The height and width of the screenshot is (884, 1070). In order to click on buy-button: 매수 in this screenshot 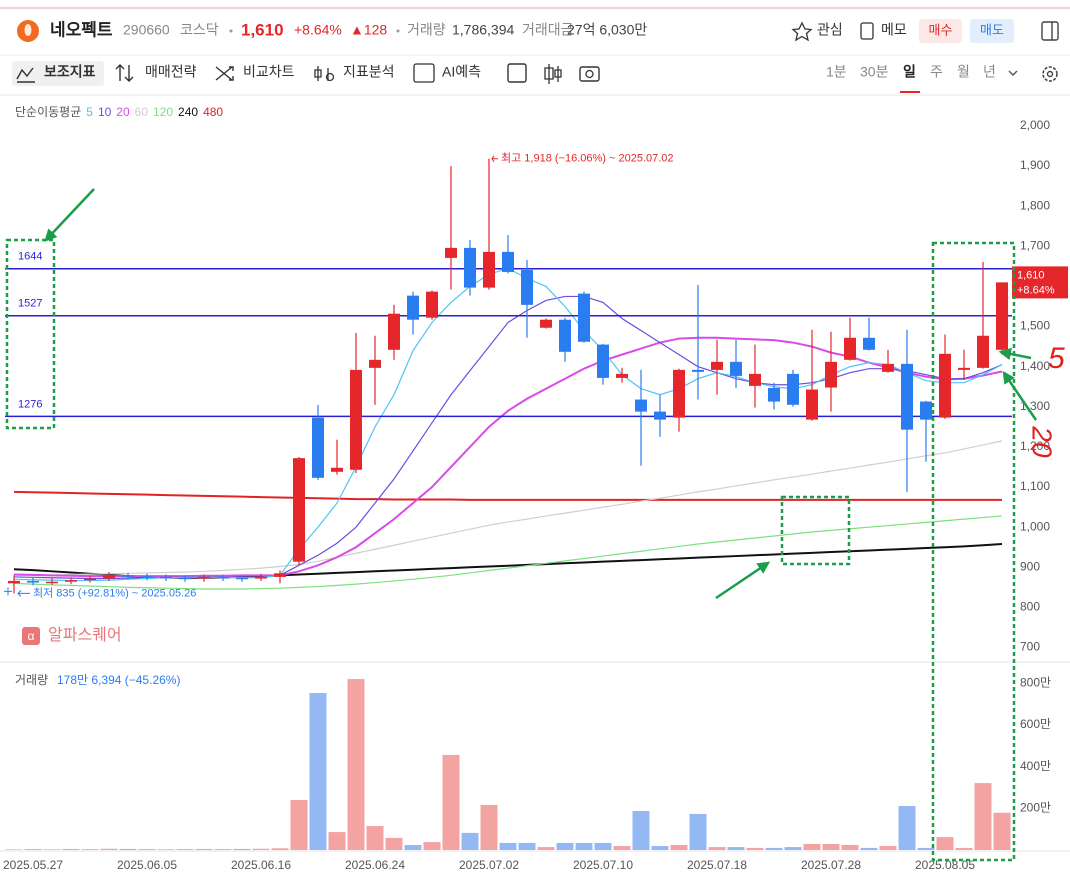, I will do `click(941, 29)`.